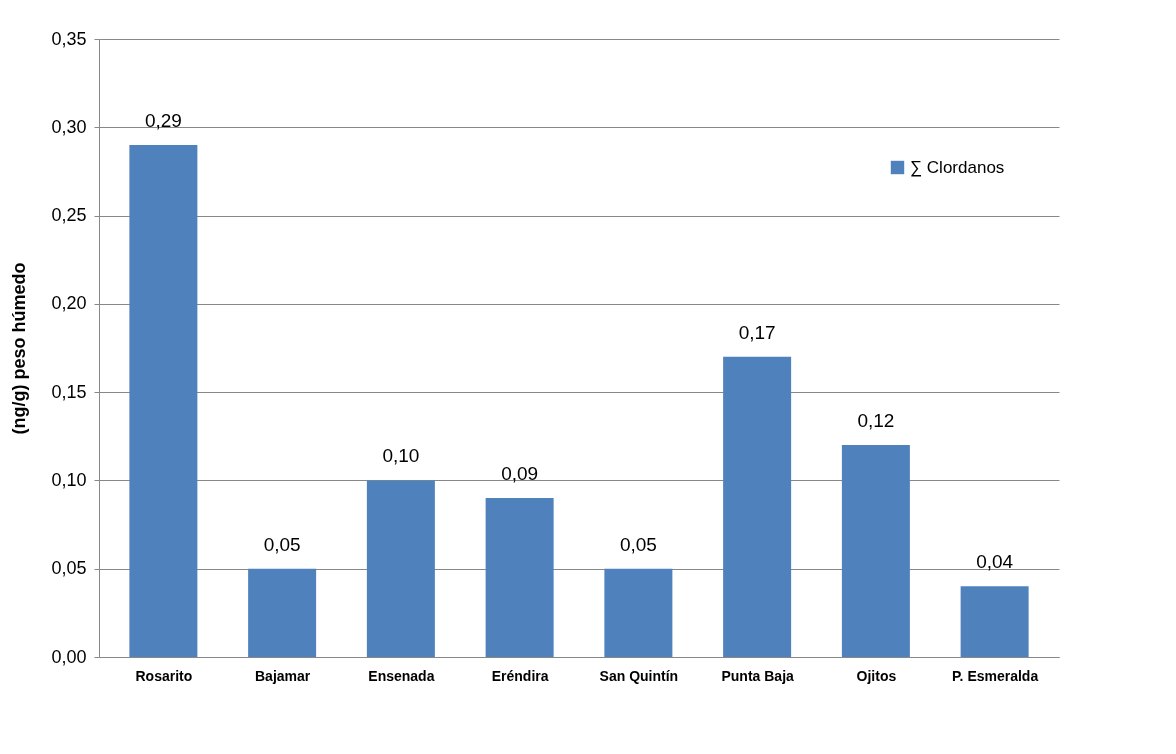 The width and height of the screenshot is (1176, 754). Describe the element at coordinates (282, 675) in the screenshot. I see `x-tick-label: Bajamar` at that location.